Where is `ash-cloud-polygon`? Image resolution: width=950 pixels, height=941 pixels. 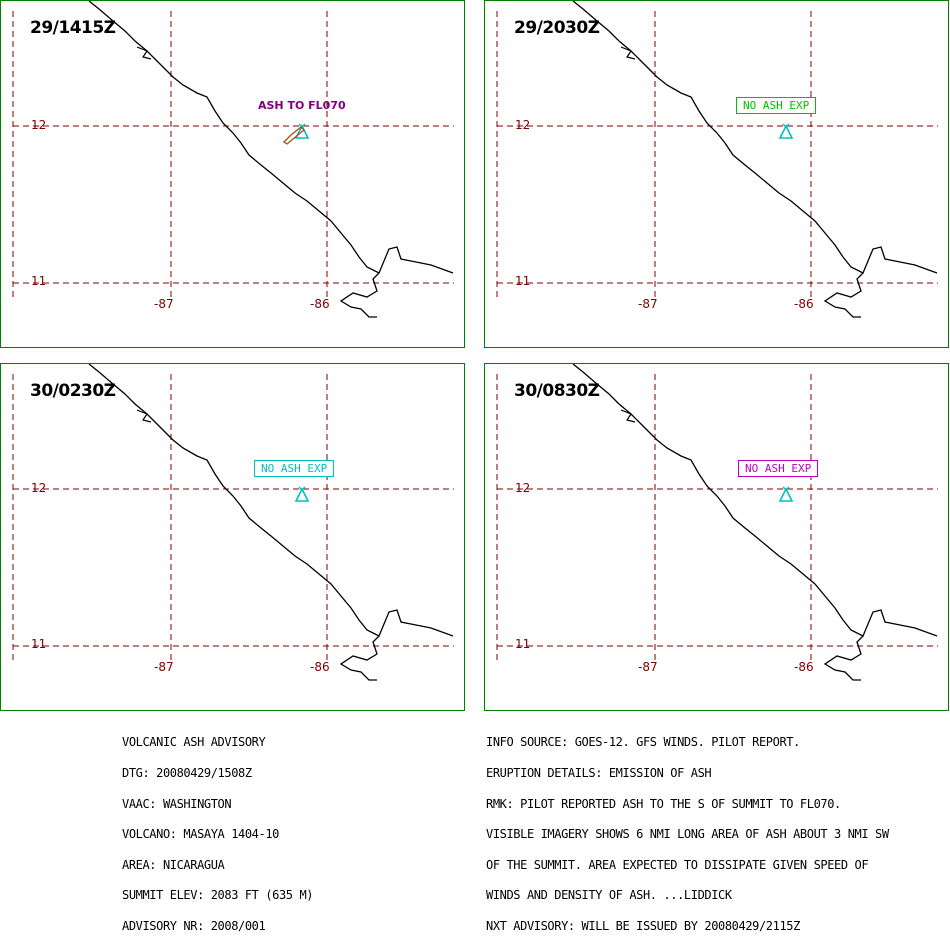
ash-cloud-polygon is located at coordinates (293, 135).